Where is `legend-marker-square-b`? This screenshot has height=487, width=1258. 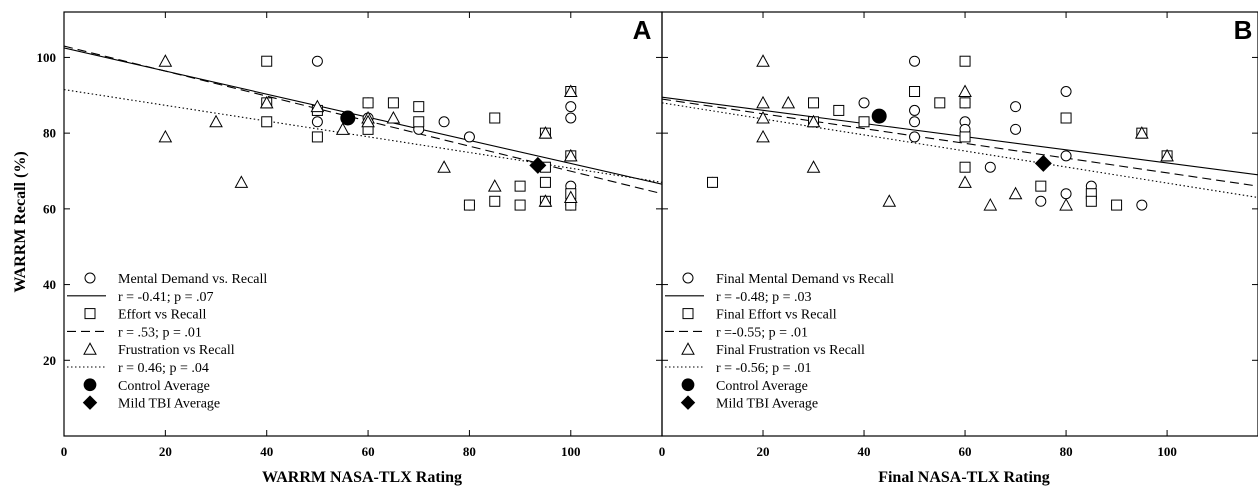 legend-marker-square-b is located at coordinates (688, 314).